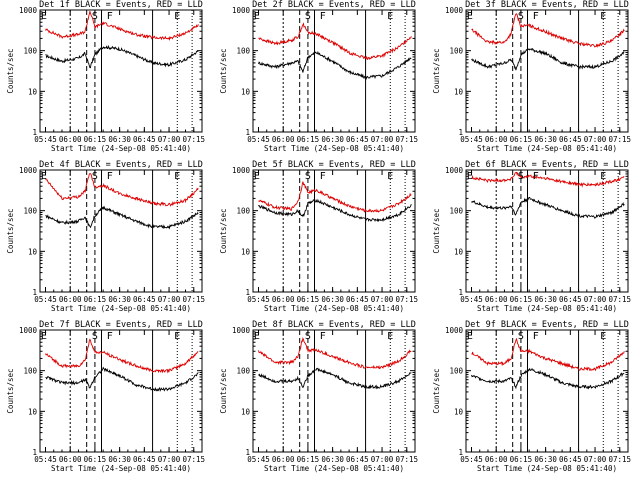 Image resolution: width=640 pixels, height=480 pixels. I want to click on panel-title: Det 9f BLACK = Events, RED = LLD, so click(547, 325).